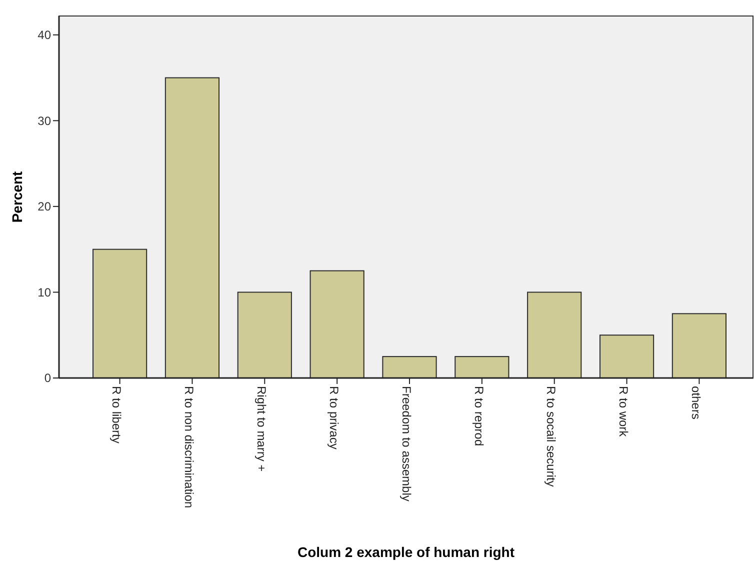 This screenshot has width=754, height=568. I want to click on y-axis-title: Percent, so click(17, 196).